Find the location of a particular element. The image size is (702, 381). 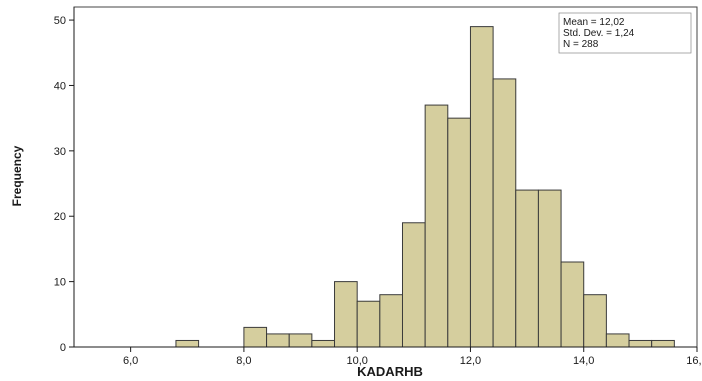

statistics-box-frame is located at coordinates (625, 33).